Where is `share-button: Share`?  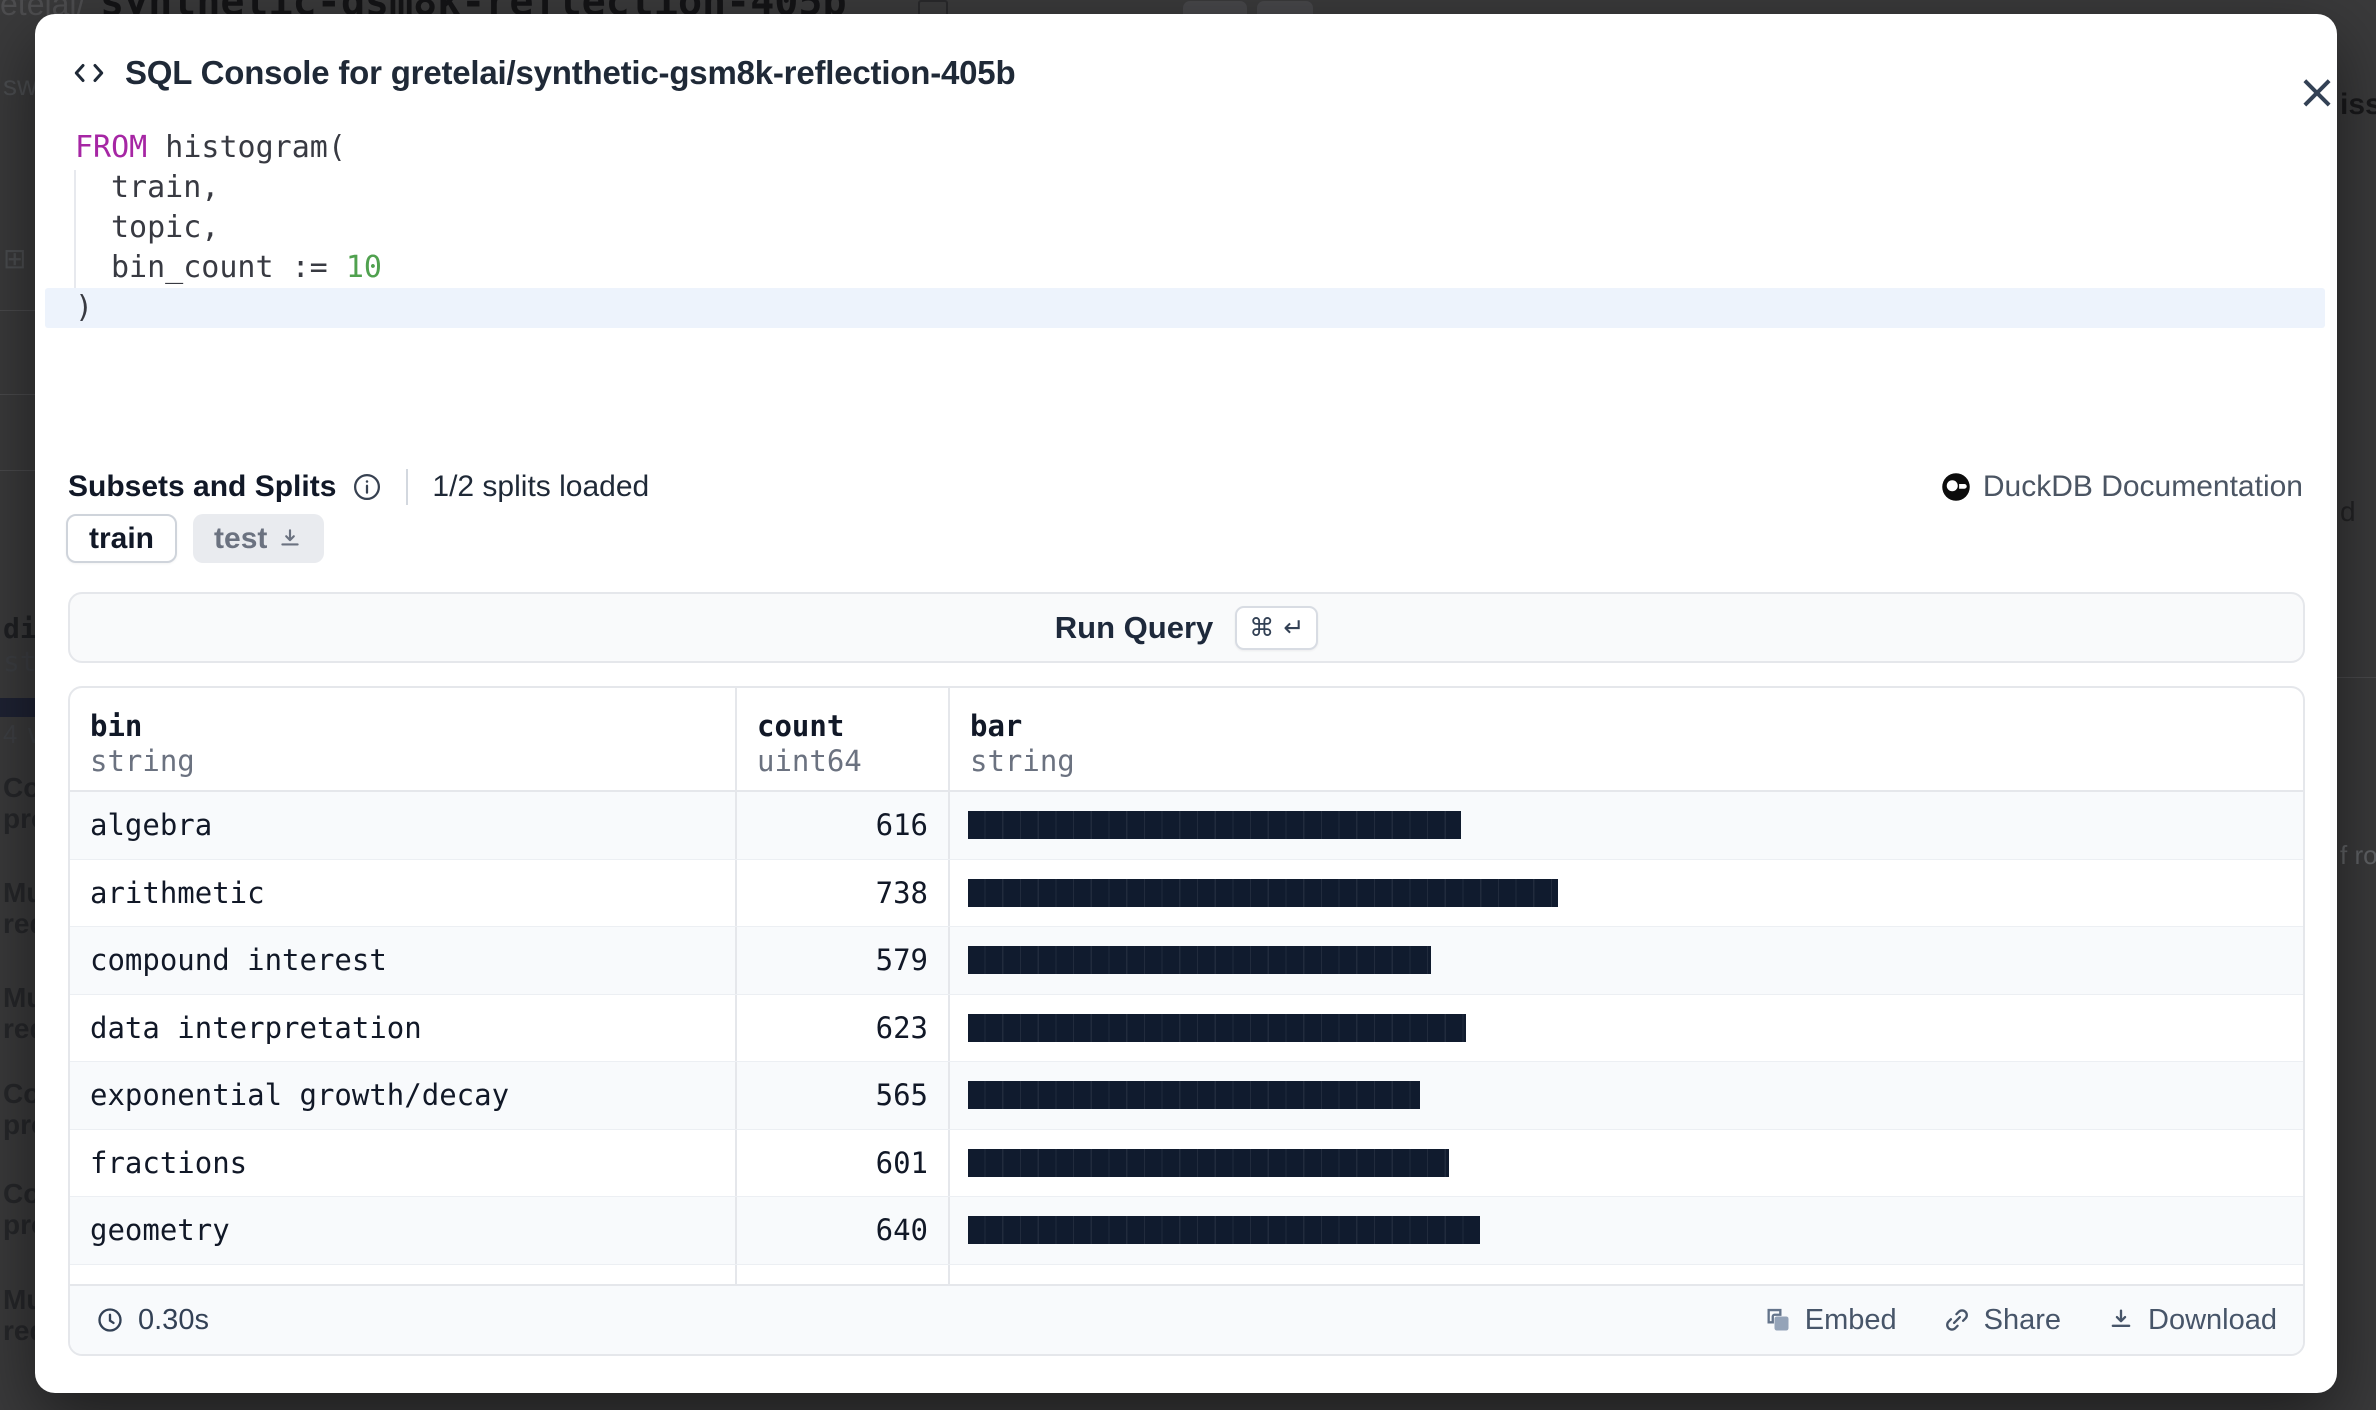 share-button: Share is located at coordinates (2002, 1320).